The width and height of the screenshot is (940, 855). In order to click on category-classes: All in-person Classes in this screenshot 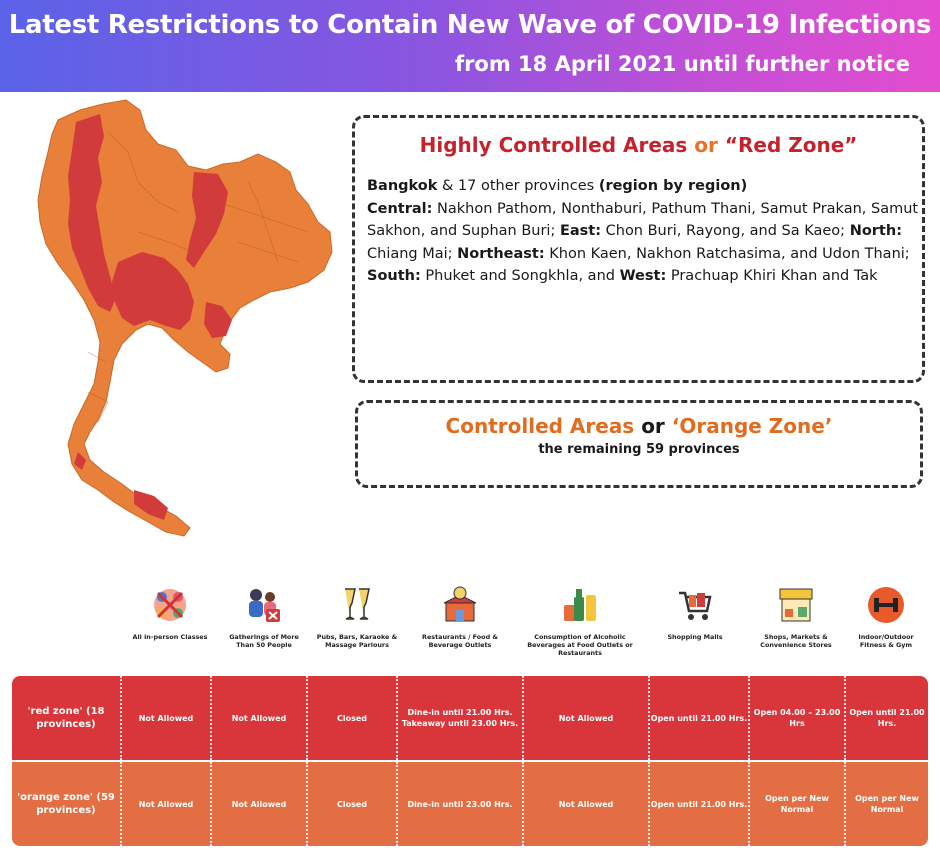, I will do `click(170, 613)`.